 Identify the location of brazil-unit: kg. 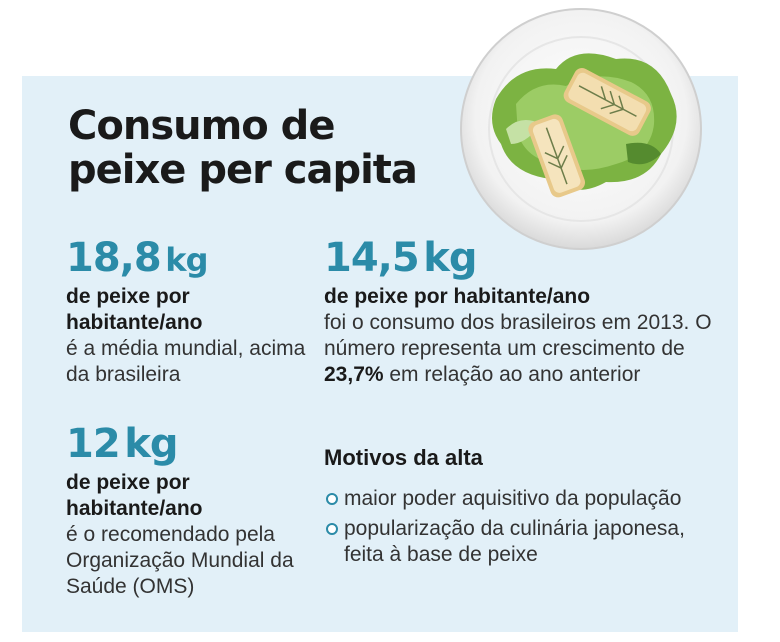
(450, 258).